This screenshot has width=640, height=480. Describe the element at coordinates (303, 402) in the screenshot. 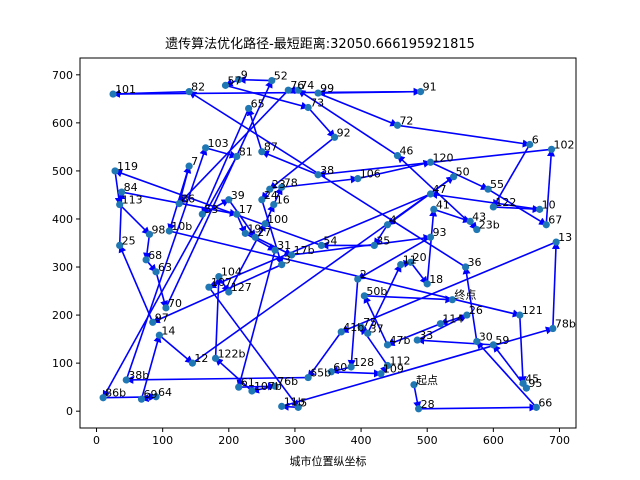

I see `city-label: 5` at that location.